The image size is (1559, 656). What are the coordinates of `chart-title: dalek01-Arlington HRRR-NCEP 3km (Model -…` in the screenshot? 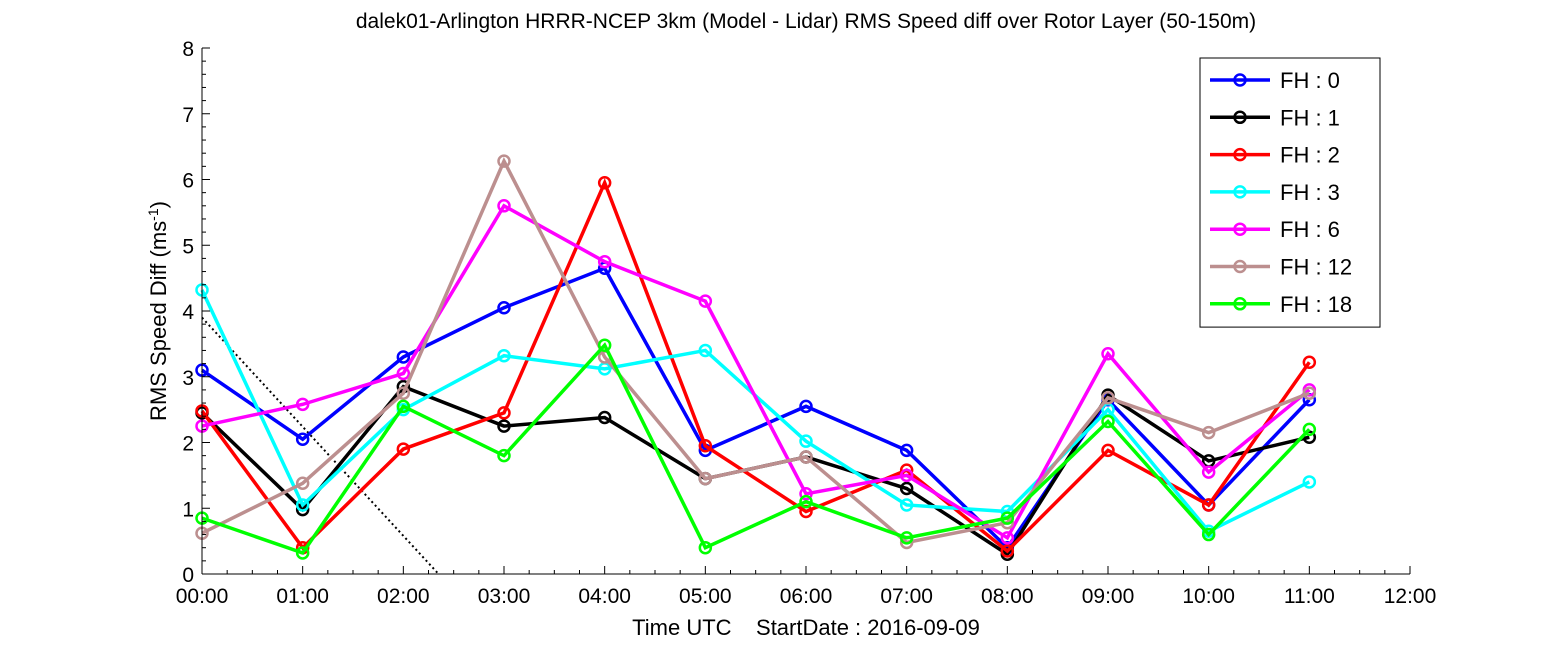 It's located at (806, 21).